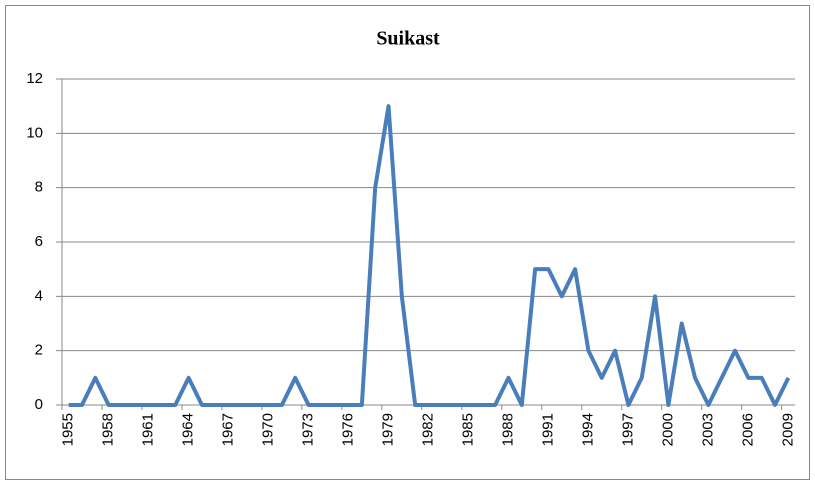  What do you see at coordinates (387, 429) in the screenshot?
I see `x-tick-label: 1979` at bounding box center [387, 429].